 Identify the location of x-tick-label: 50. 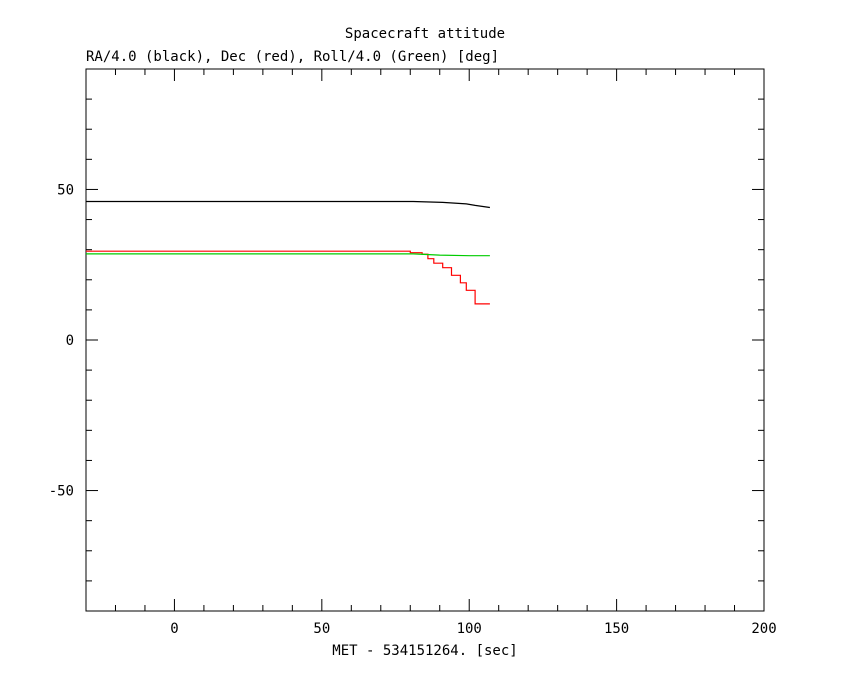
(321, 629).